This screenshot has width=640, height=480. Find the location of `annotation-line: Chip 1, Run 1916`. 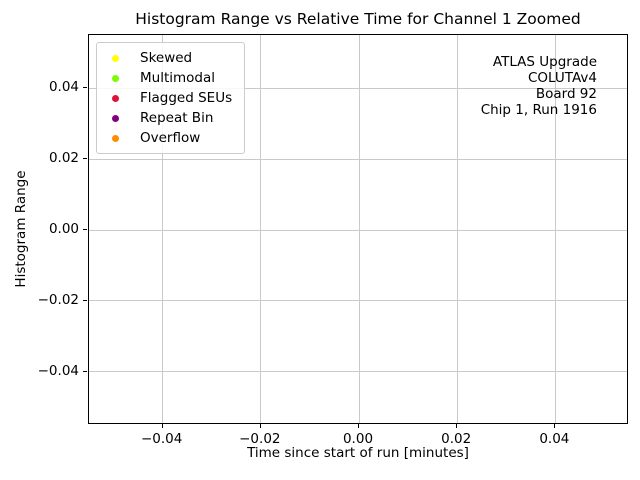

annotation-line: Chip 1, Run 1916 is located at coordinates (538, 110).